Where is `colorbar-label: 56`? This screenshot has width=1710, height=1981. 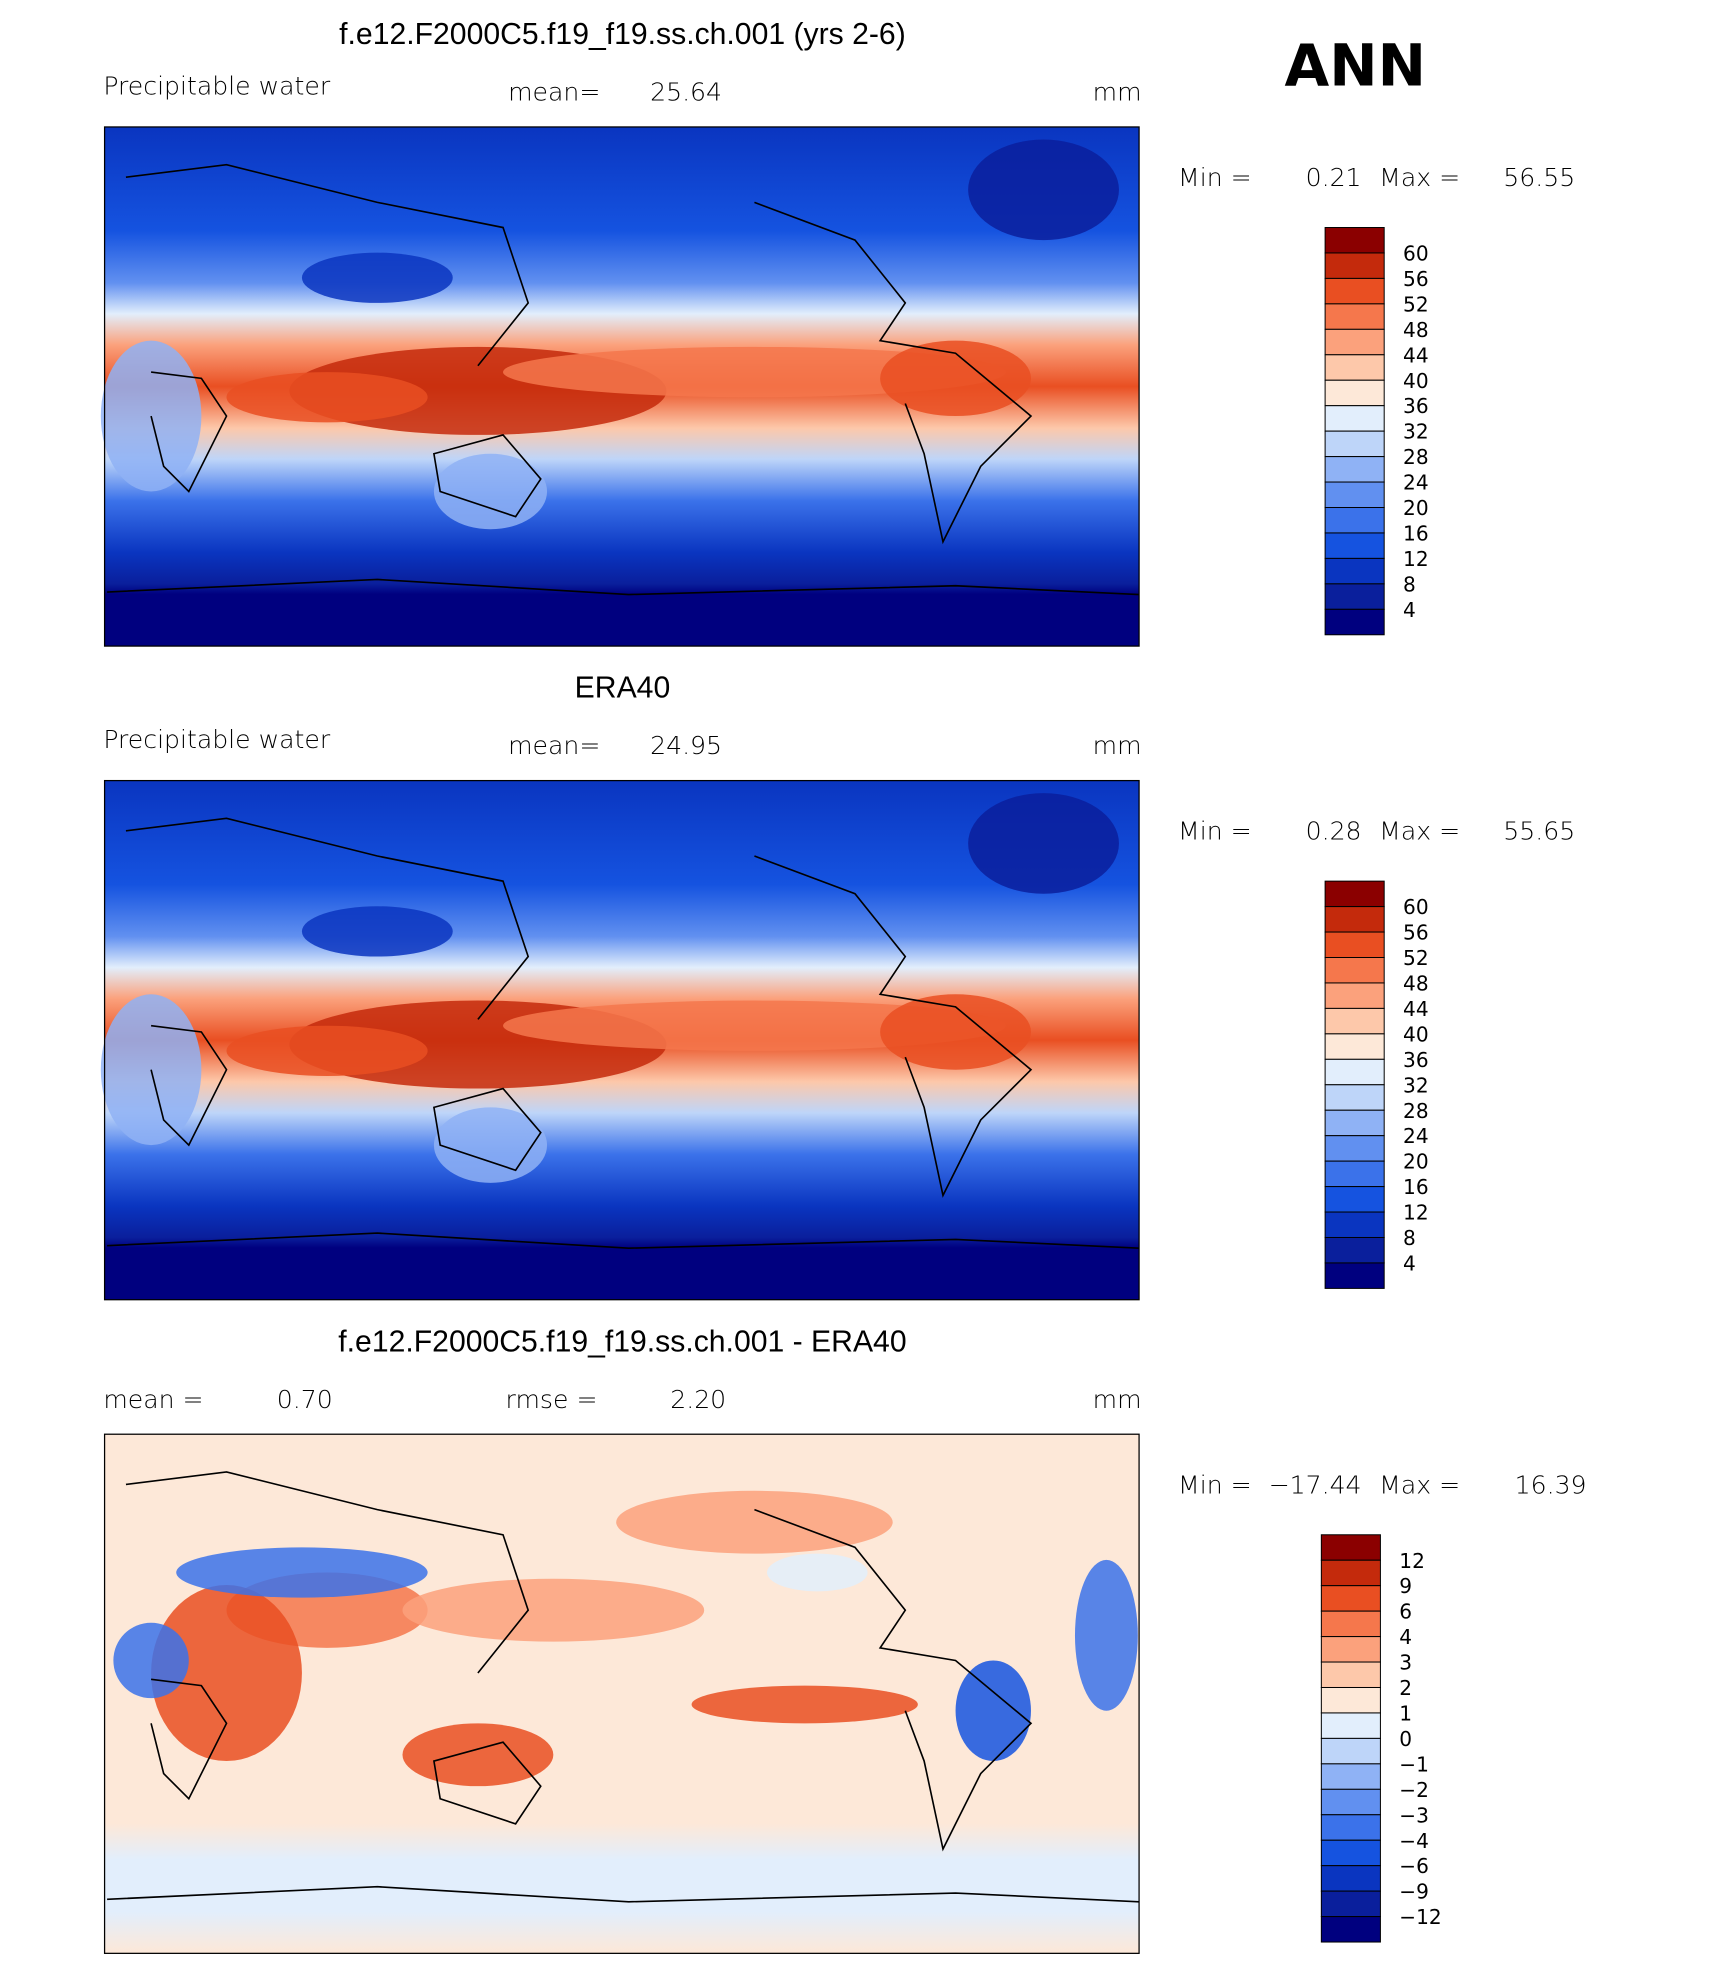
colorbar-label: 56 is located at coordinates (1416, 933).